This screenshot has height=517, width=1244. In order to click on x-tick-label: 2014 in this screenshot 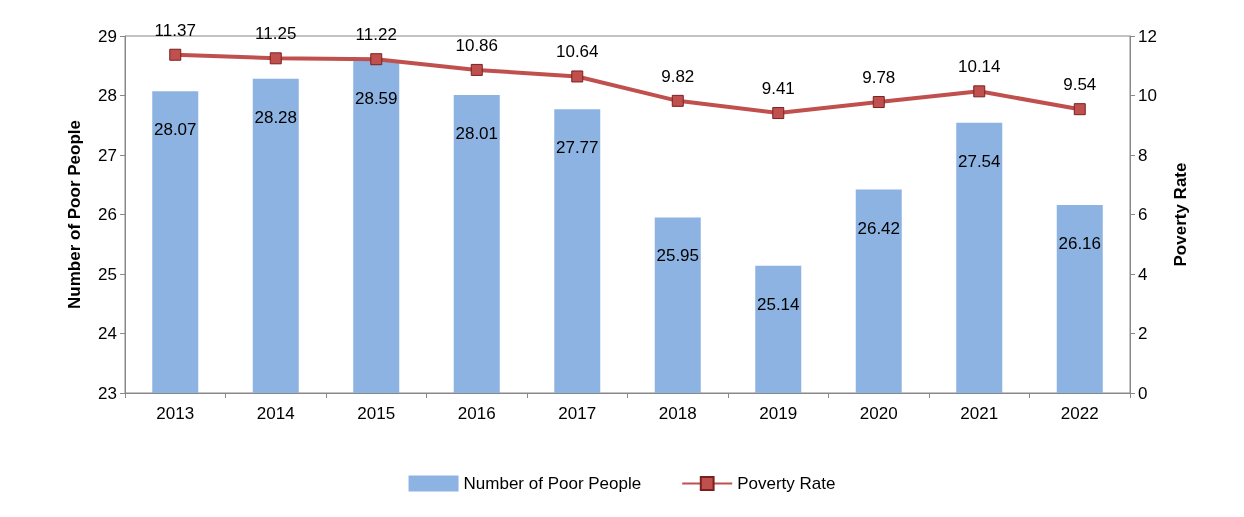, I will do `click(275, 413)`.